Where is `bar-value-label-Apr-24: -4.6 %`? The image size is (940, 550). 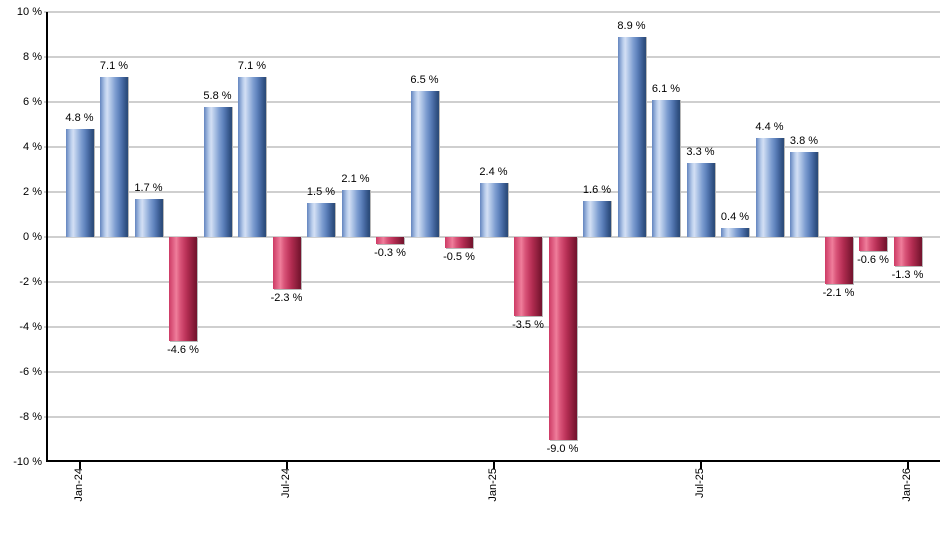
bar-value-label-Apr-24: -4.6 % is located at coordinates (183, 349).